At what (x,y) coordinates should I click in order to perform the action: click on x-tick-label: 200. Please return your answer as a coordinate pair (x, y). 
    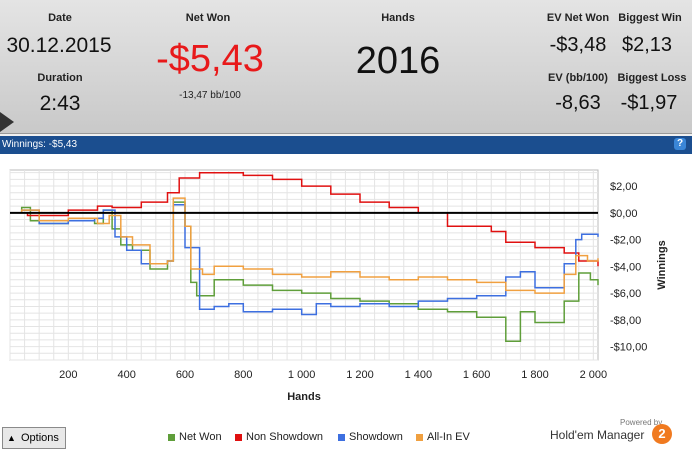
    Looking at the image, I should click on (68, 375).